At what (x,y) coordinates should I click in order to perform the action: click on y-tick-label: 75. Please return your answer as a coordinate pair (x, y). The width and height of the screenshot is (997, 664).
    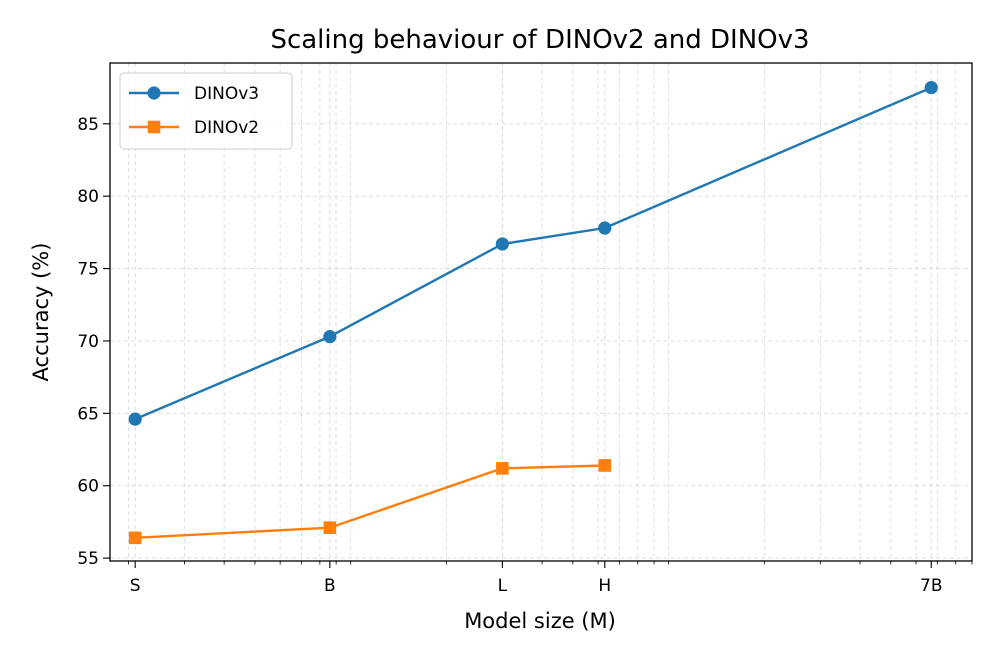
    Looking at the image, I should click on (88, 270).